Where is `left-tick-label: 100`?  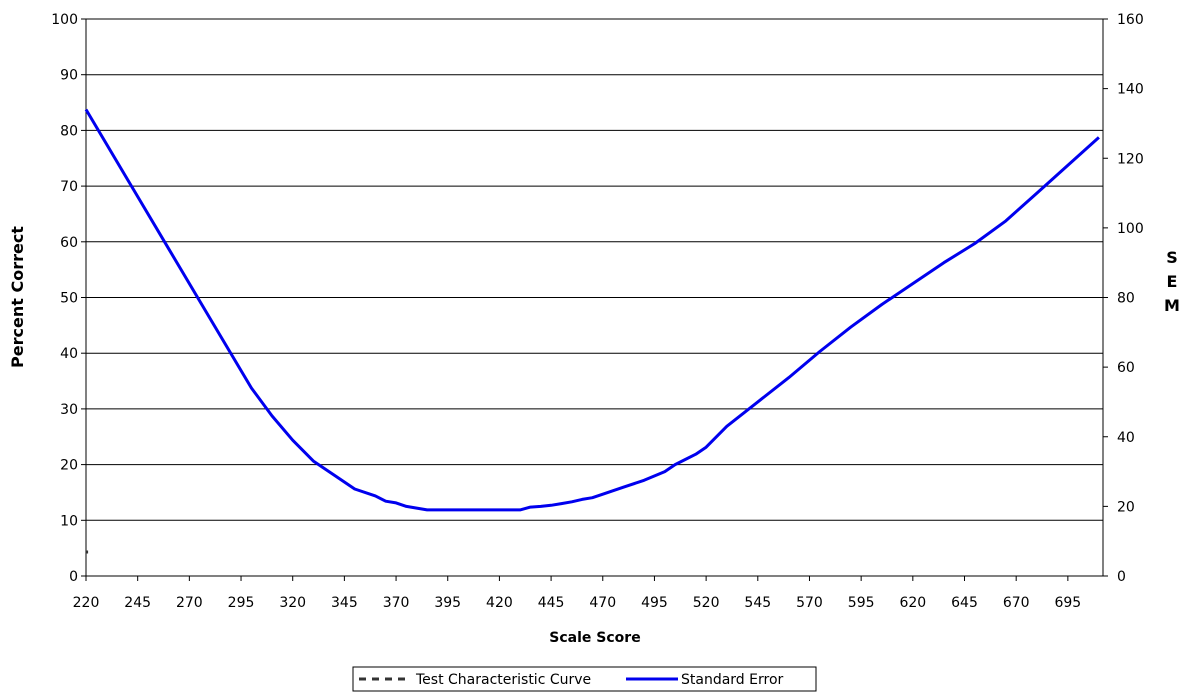 left-tick-label: 100 is located at coordinates (64, 20).